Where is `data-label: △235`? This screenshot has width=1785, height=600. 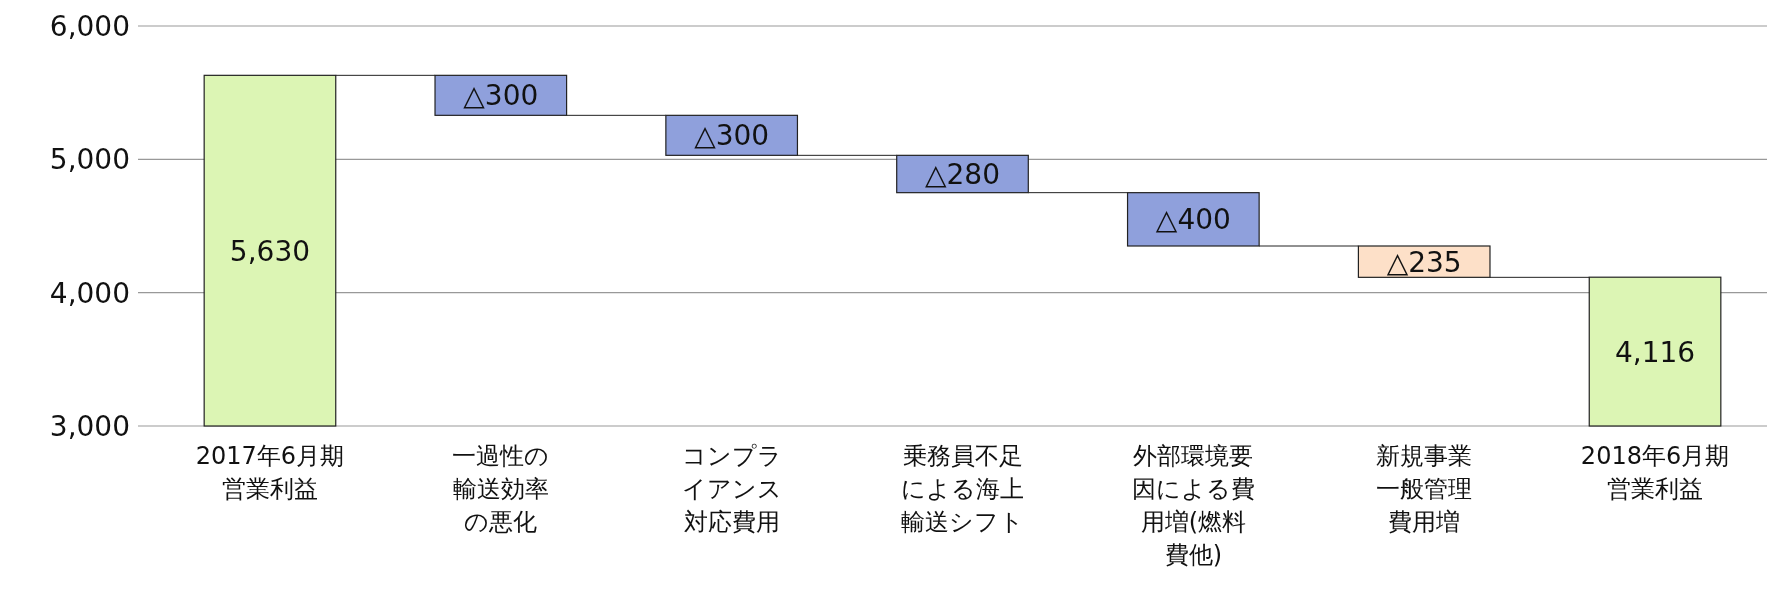
data-label: △235 is located at coordinates (1424, 262).